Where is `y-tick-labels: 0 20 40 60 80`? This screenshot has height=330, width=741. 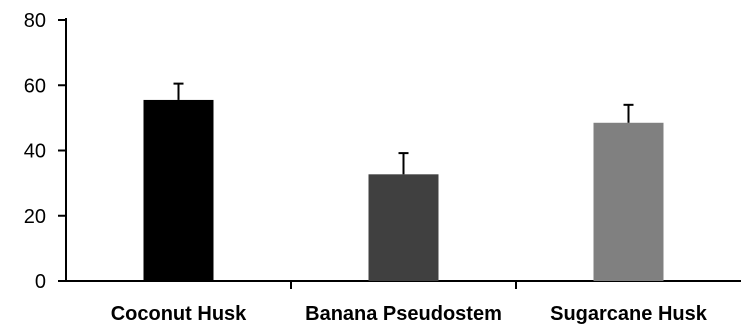 y-tick-labels: 0 20 40 60 80 is located at coordinates (35, 151).